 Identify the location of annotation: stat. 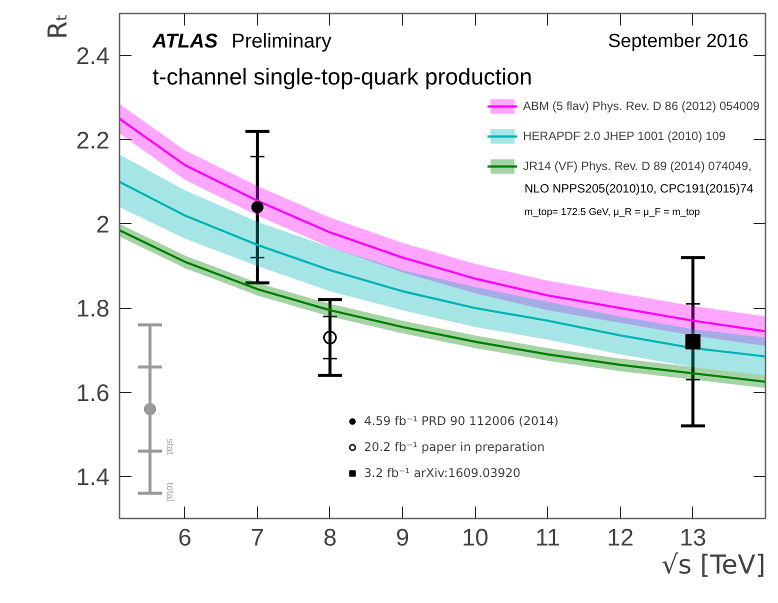
(169, 446).